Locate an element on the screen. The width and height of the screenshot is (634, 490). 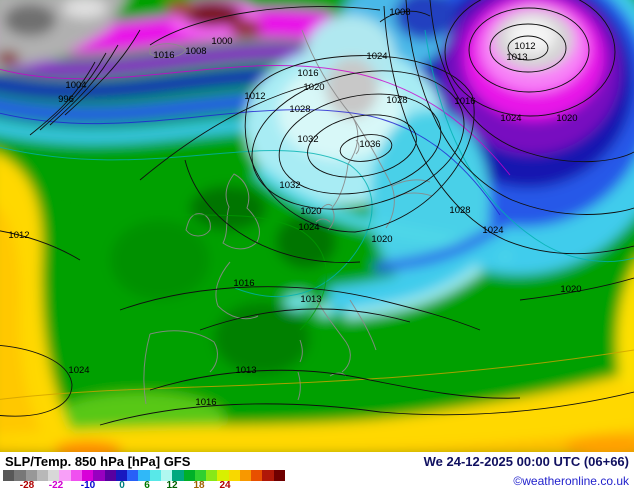
legend-tick: 24 is located at coordinates (225, 485).